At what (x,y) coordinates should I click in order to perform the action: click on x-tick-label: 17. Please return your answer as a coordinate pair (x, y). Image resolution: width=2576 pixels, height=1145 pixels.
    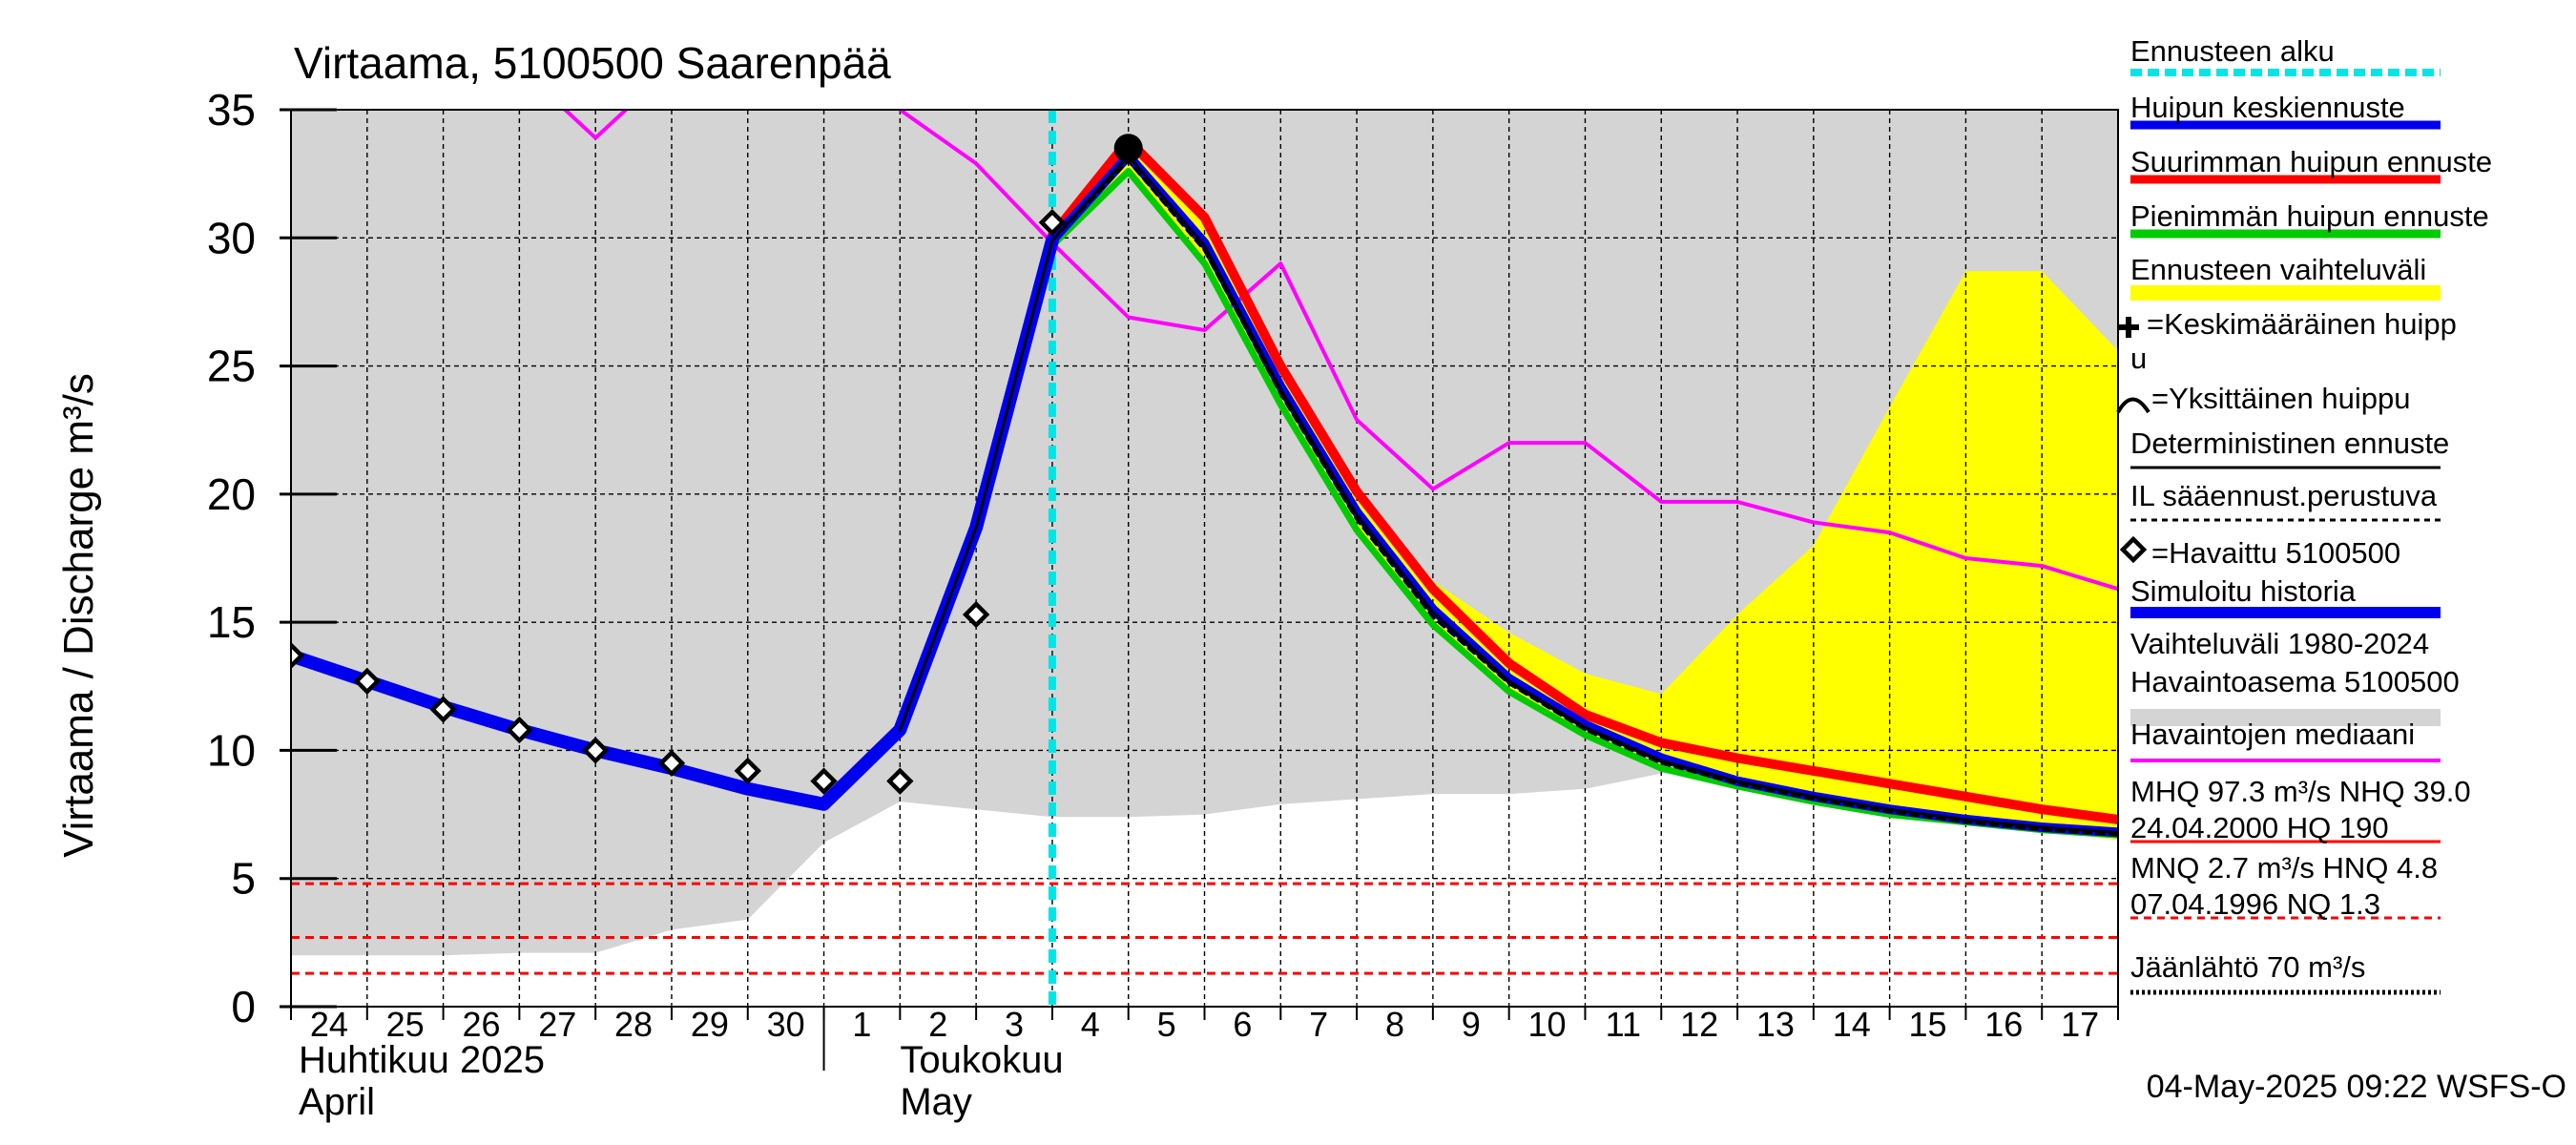
    Looking at the image, I should click on (2080, 1025).